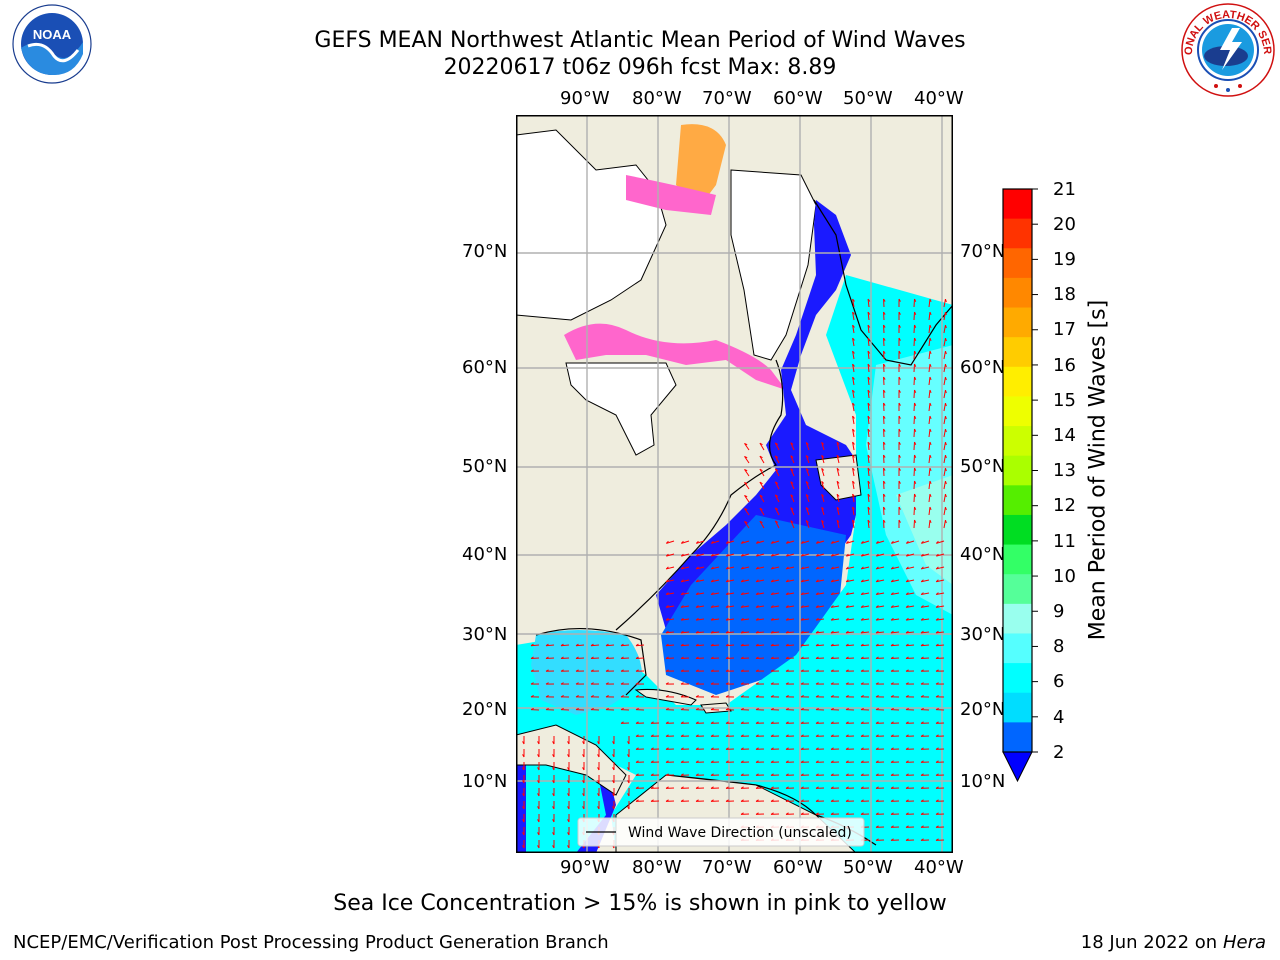 The image size is (1280, 960). I want to click on footer-date: 18 Jun 2022 on Hera, so click(1173, 942).